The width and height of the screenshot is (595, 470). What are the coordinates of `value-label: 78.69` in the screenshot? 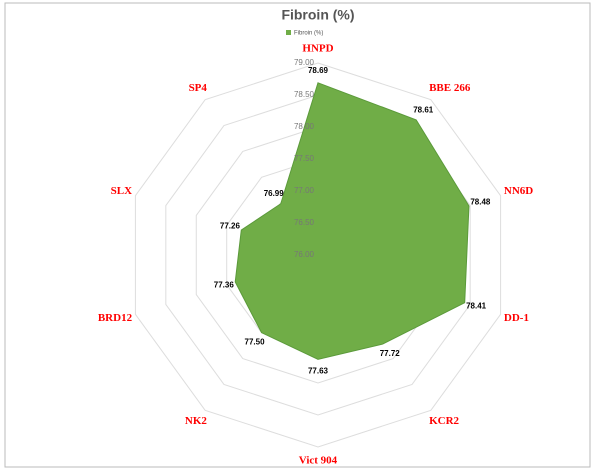 It's located at (318, 70).